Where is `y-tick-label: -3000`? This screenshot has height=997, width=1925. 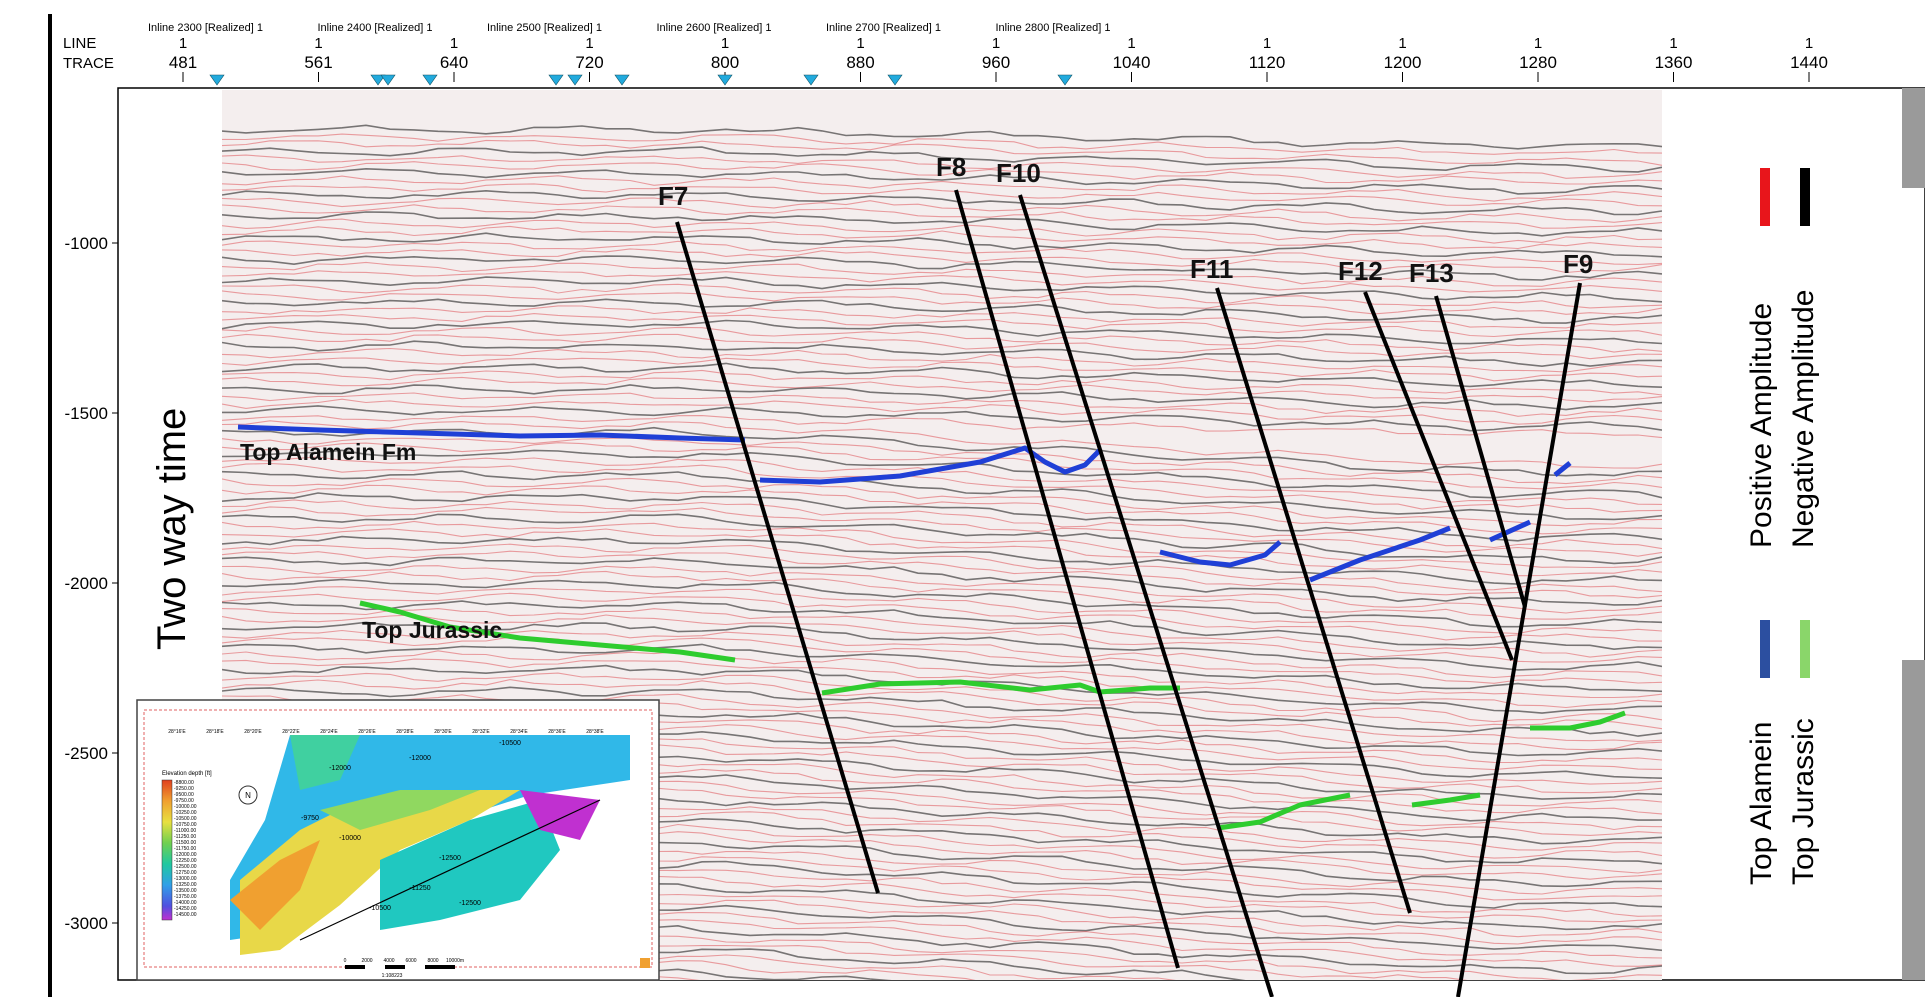
y-tick-label: -3000 is located at coordinates (86, 923).